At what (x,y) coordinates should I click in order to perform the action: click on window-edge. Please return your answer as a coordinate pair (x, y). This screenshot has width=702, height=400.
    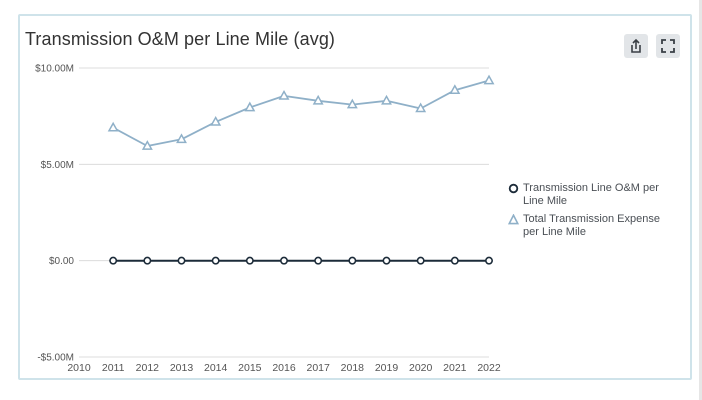
    Looking at the image, I should click on (700, 200).